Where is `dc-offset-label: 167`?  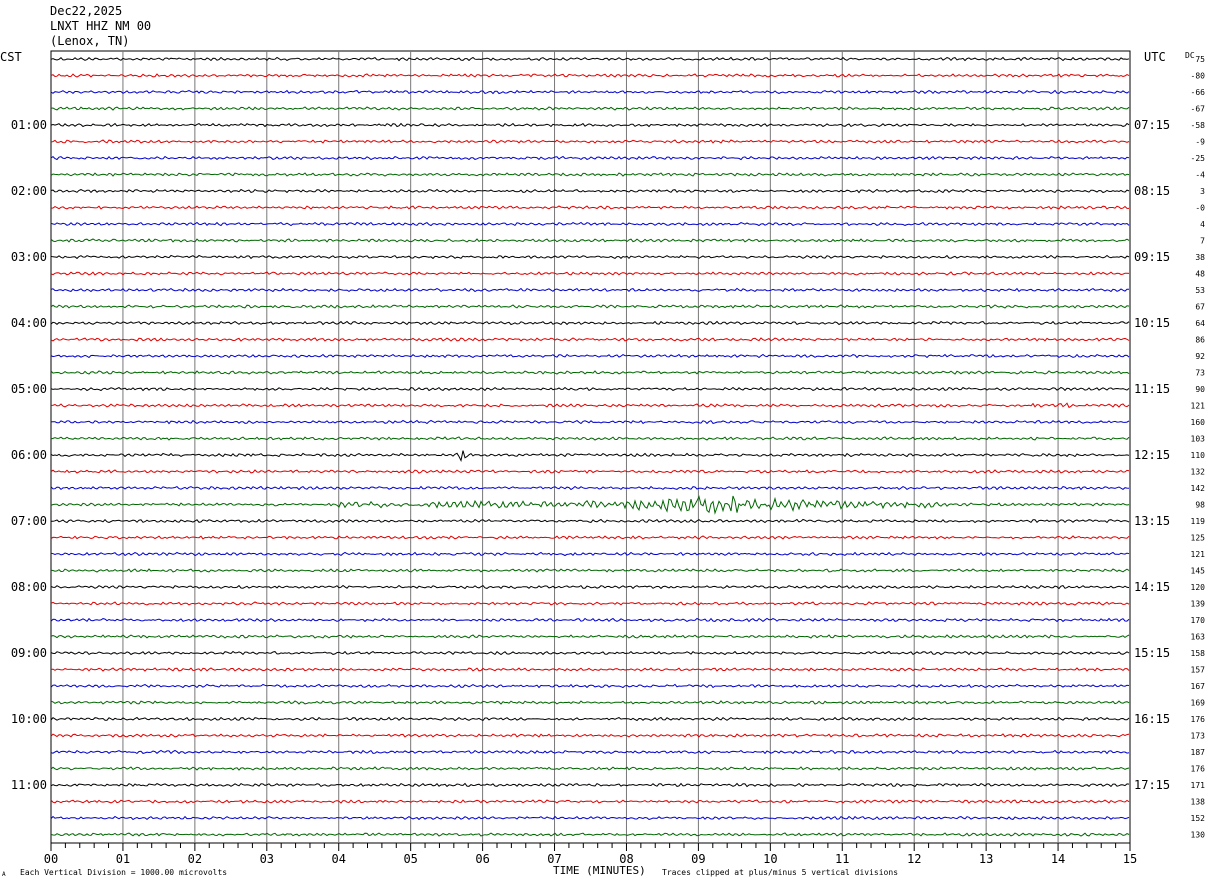
dc-offset-label: 167 is located at coordinates (1198, 686).